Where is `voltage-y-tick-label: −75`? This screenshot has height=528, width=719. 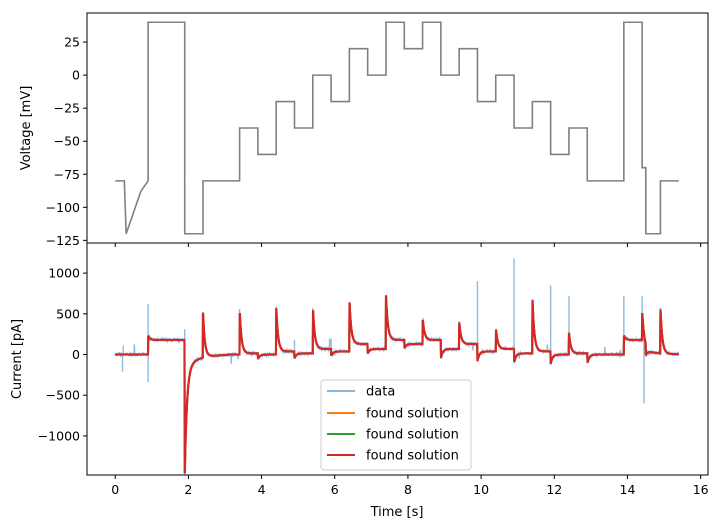 voltage-y-tick-label: −75 is located at coordinates (67, 174).